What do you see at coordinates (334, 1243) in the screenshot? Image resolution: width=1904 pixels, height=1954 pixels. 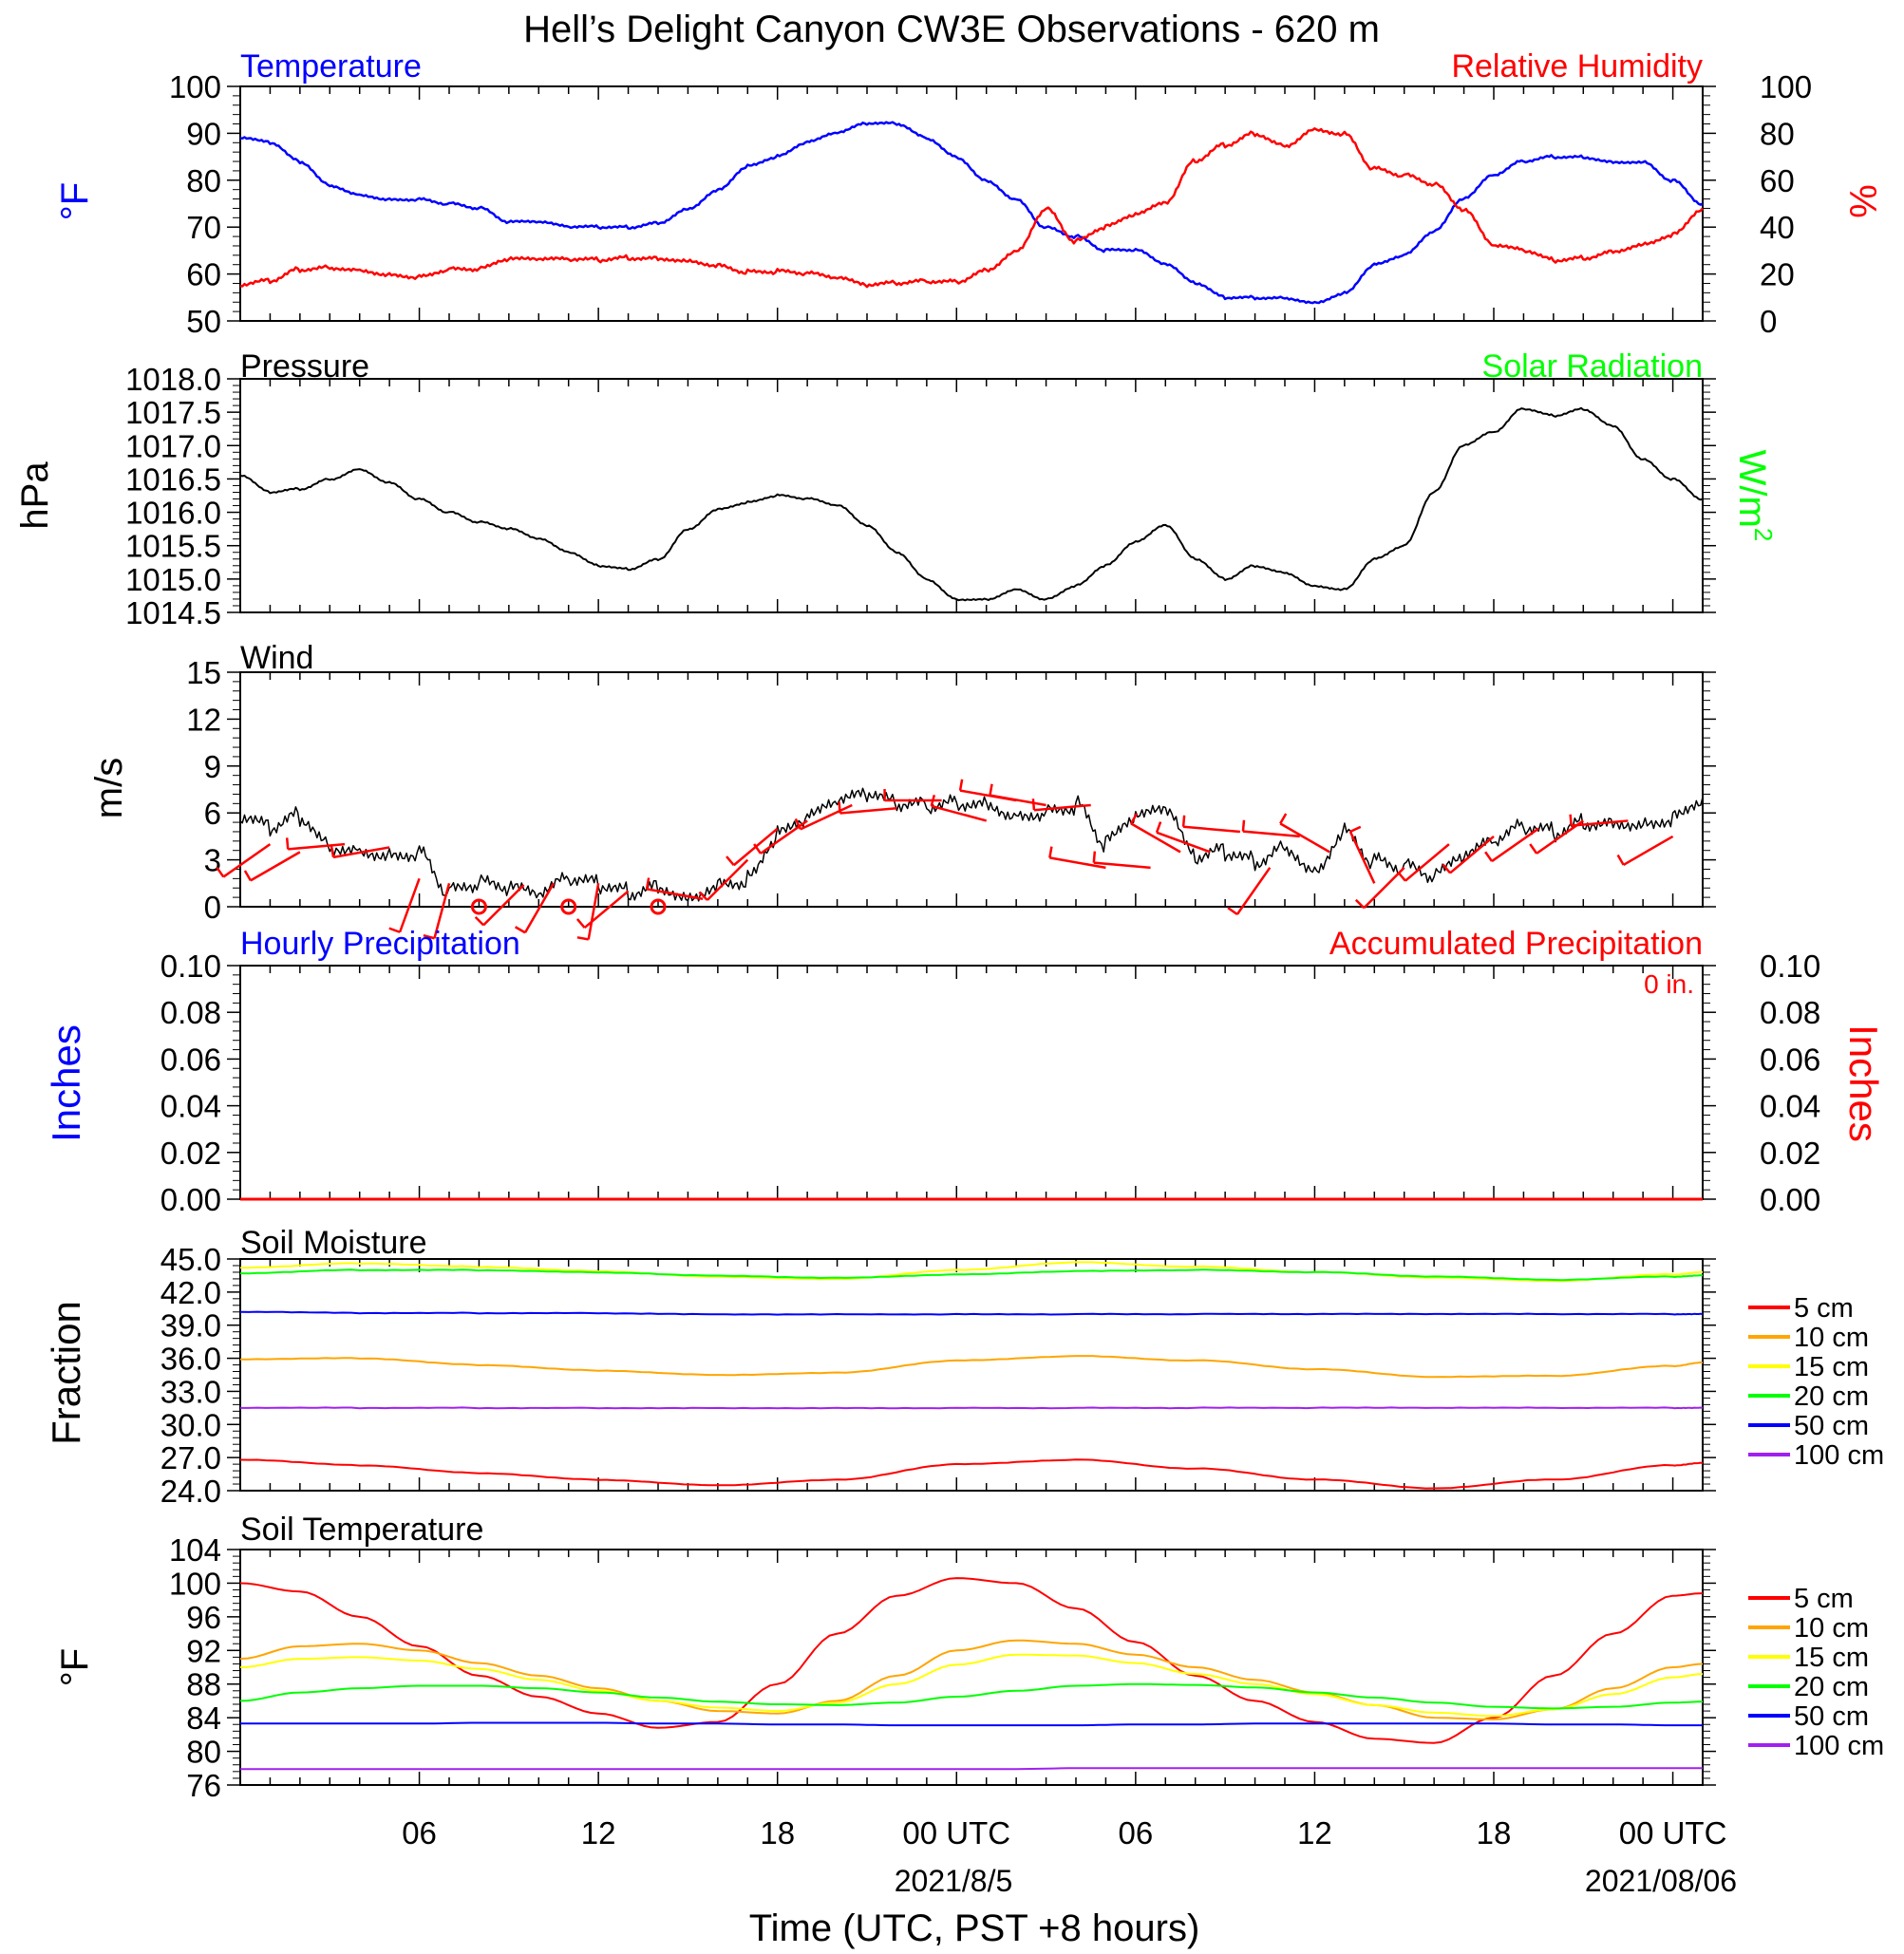 I see `panel-title-soil-moisture: Soil Moisture` at bounding box center [334, 1243].